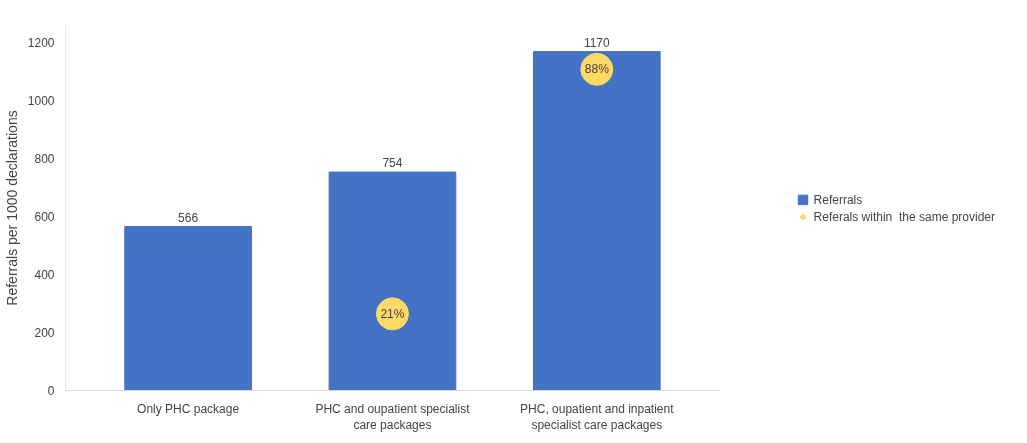 This screenshot has width=1027, height=443. What do you see at coordinates (51, 391) in the screenshot?
I see `y-tick-label: 0` at bounding box center [51, 391].